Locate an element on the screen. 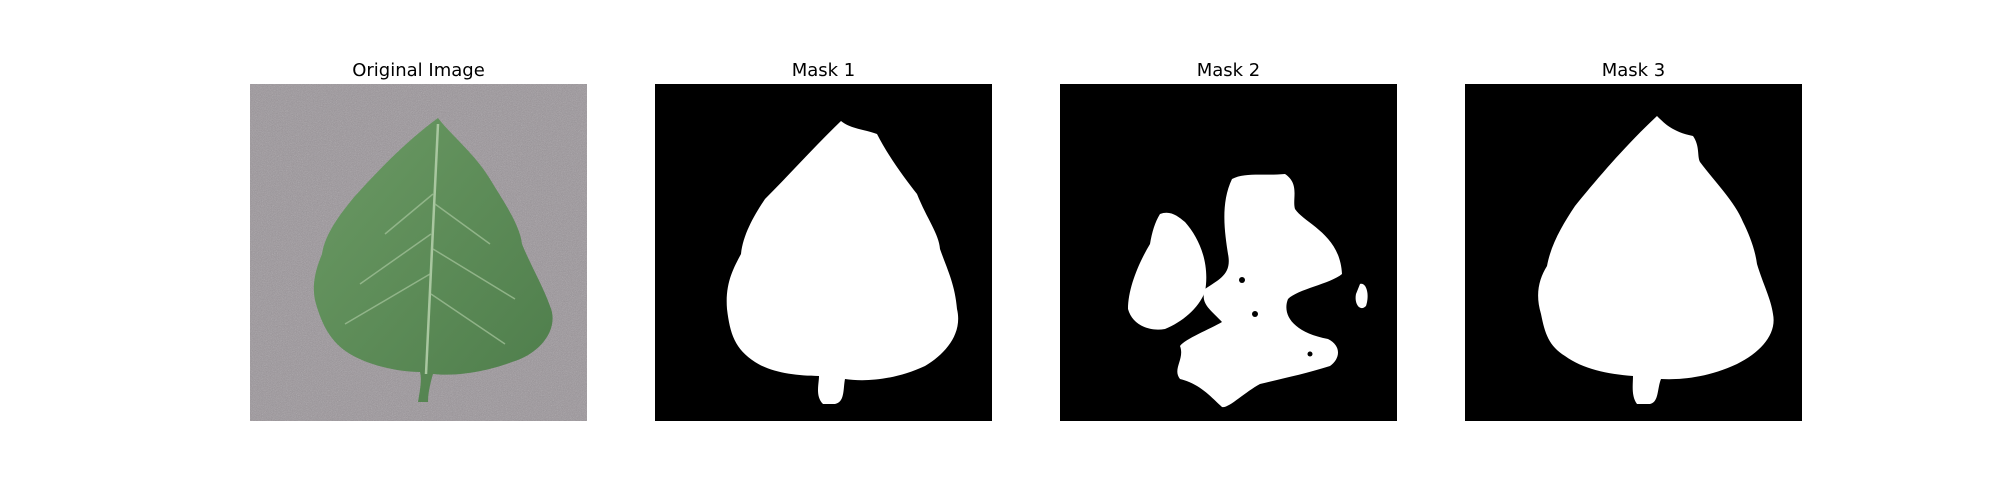  panel-title-mask-1: Mask 1 is located at coordinates (823, 70).